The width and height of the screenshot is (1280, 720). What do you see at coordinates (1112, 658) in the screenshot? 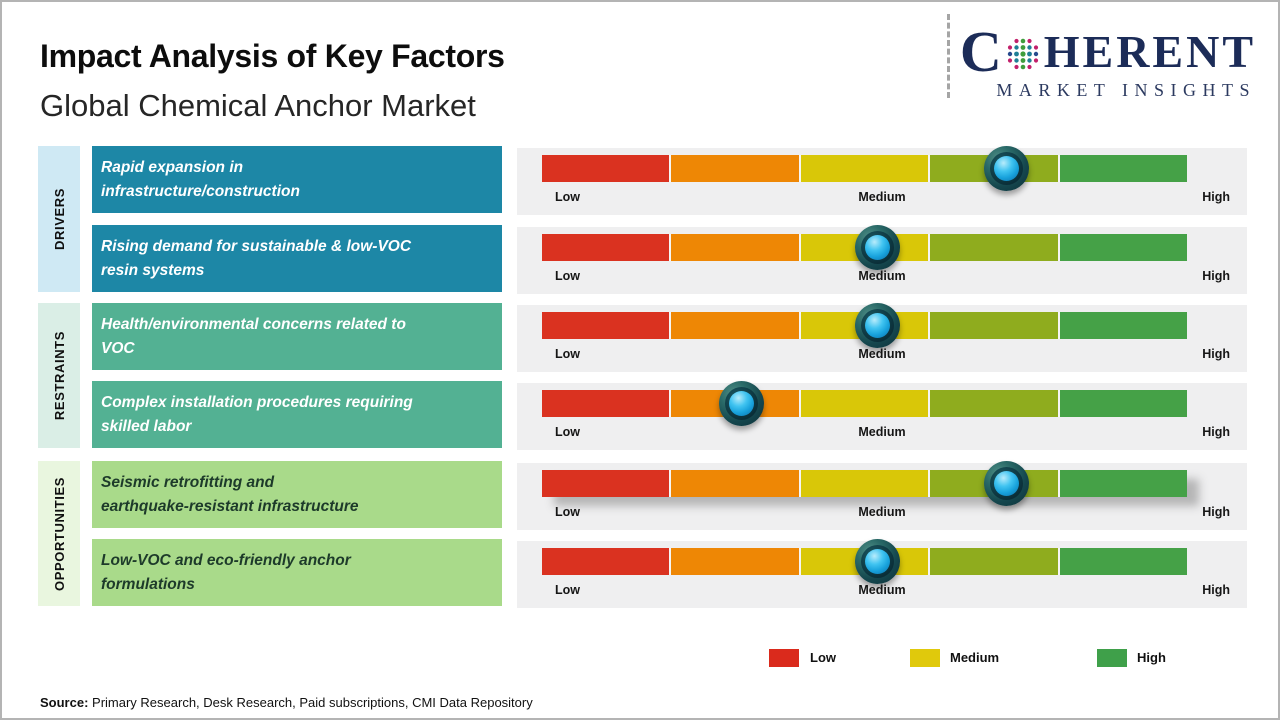
I see `legend-swatch-high` at bounding box center [1112, 658].